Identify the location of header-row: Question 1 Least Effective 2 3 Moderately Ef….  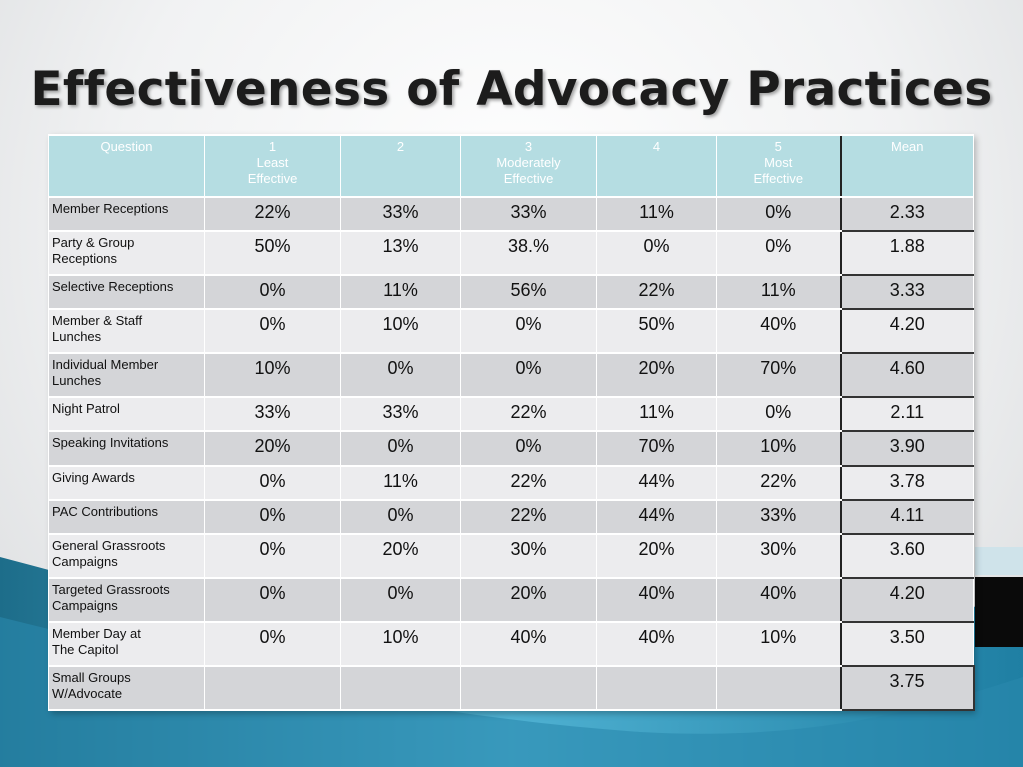
(511, 166).